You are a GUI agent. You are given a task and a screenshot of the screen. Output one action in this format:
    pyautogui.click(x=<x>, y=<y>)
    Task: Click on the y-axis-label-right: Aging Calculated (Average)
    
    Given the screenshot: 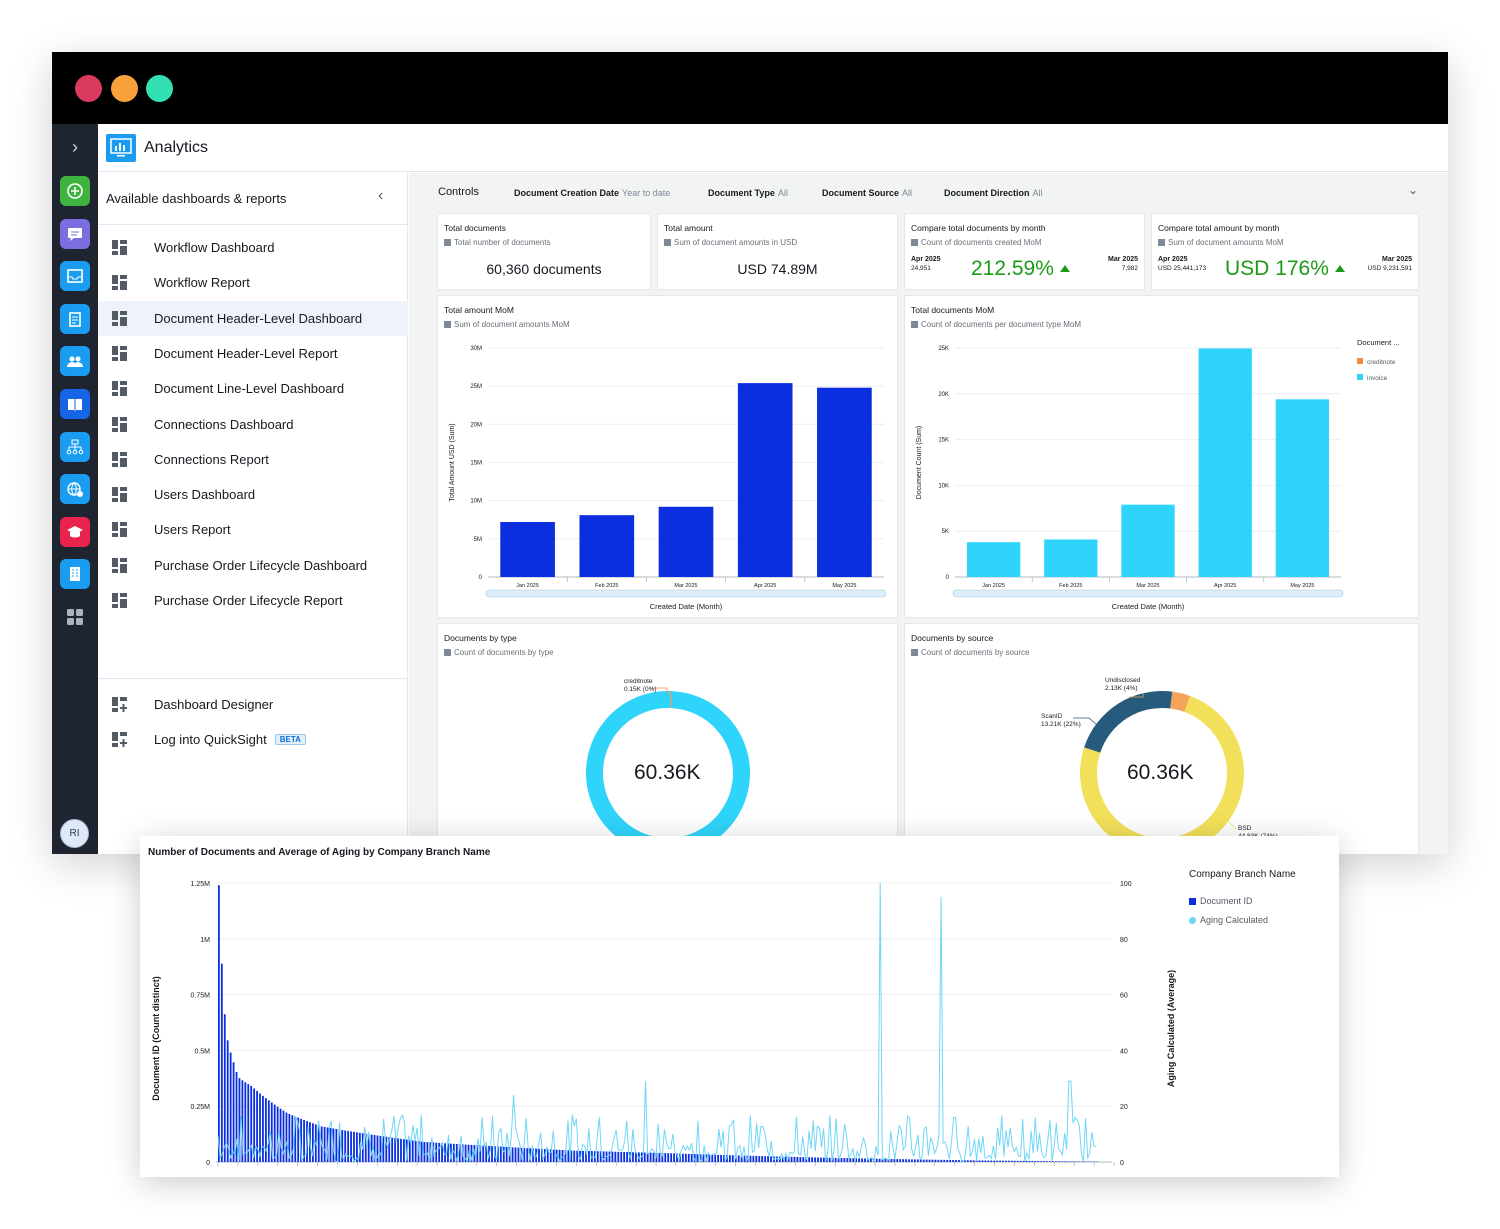 What is the action you would take?
    pyautogui.click(x=1171, y=1028)
    